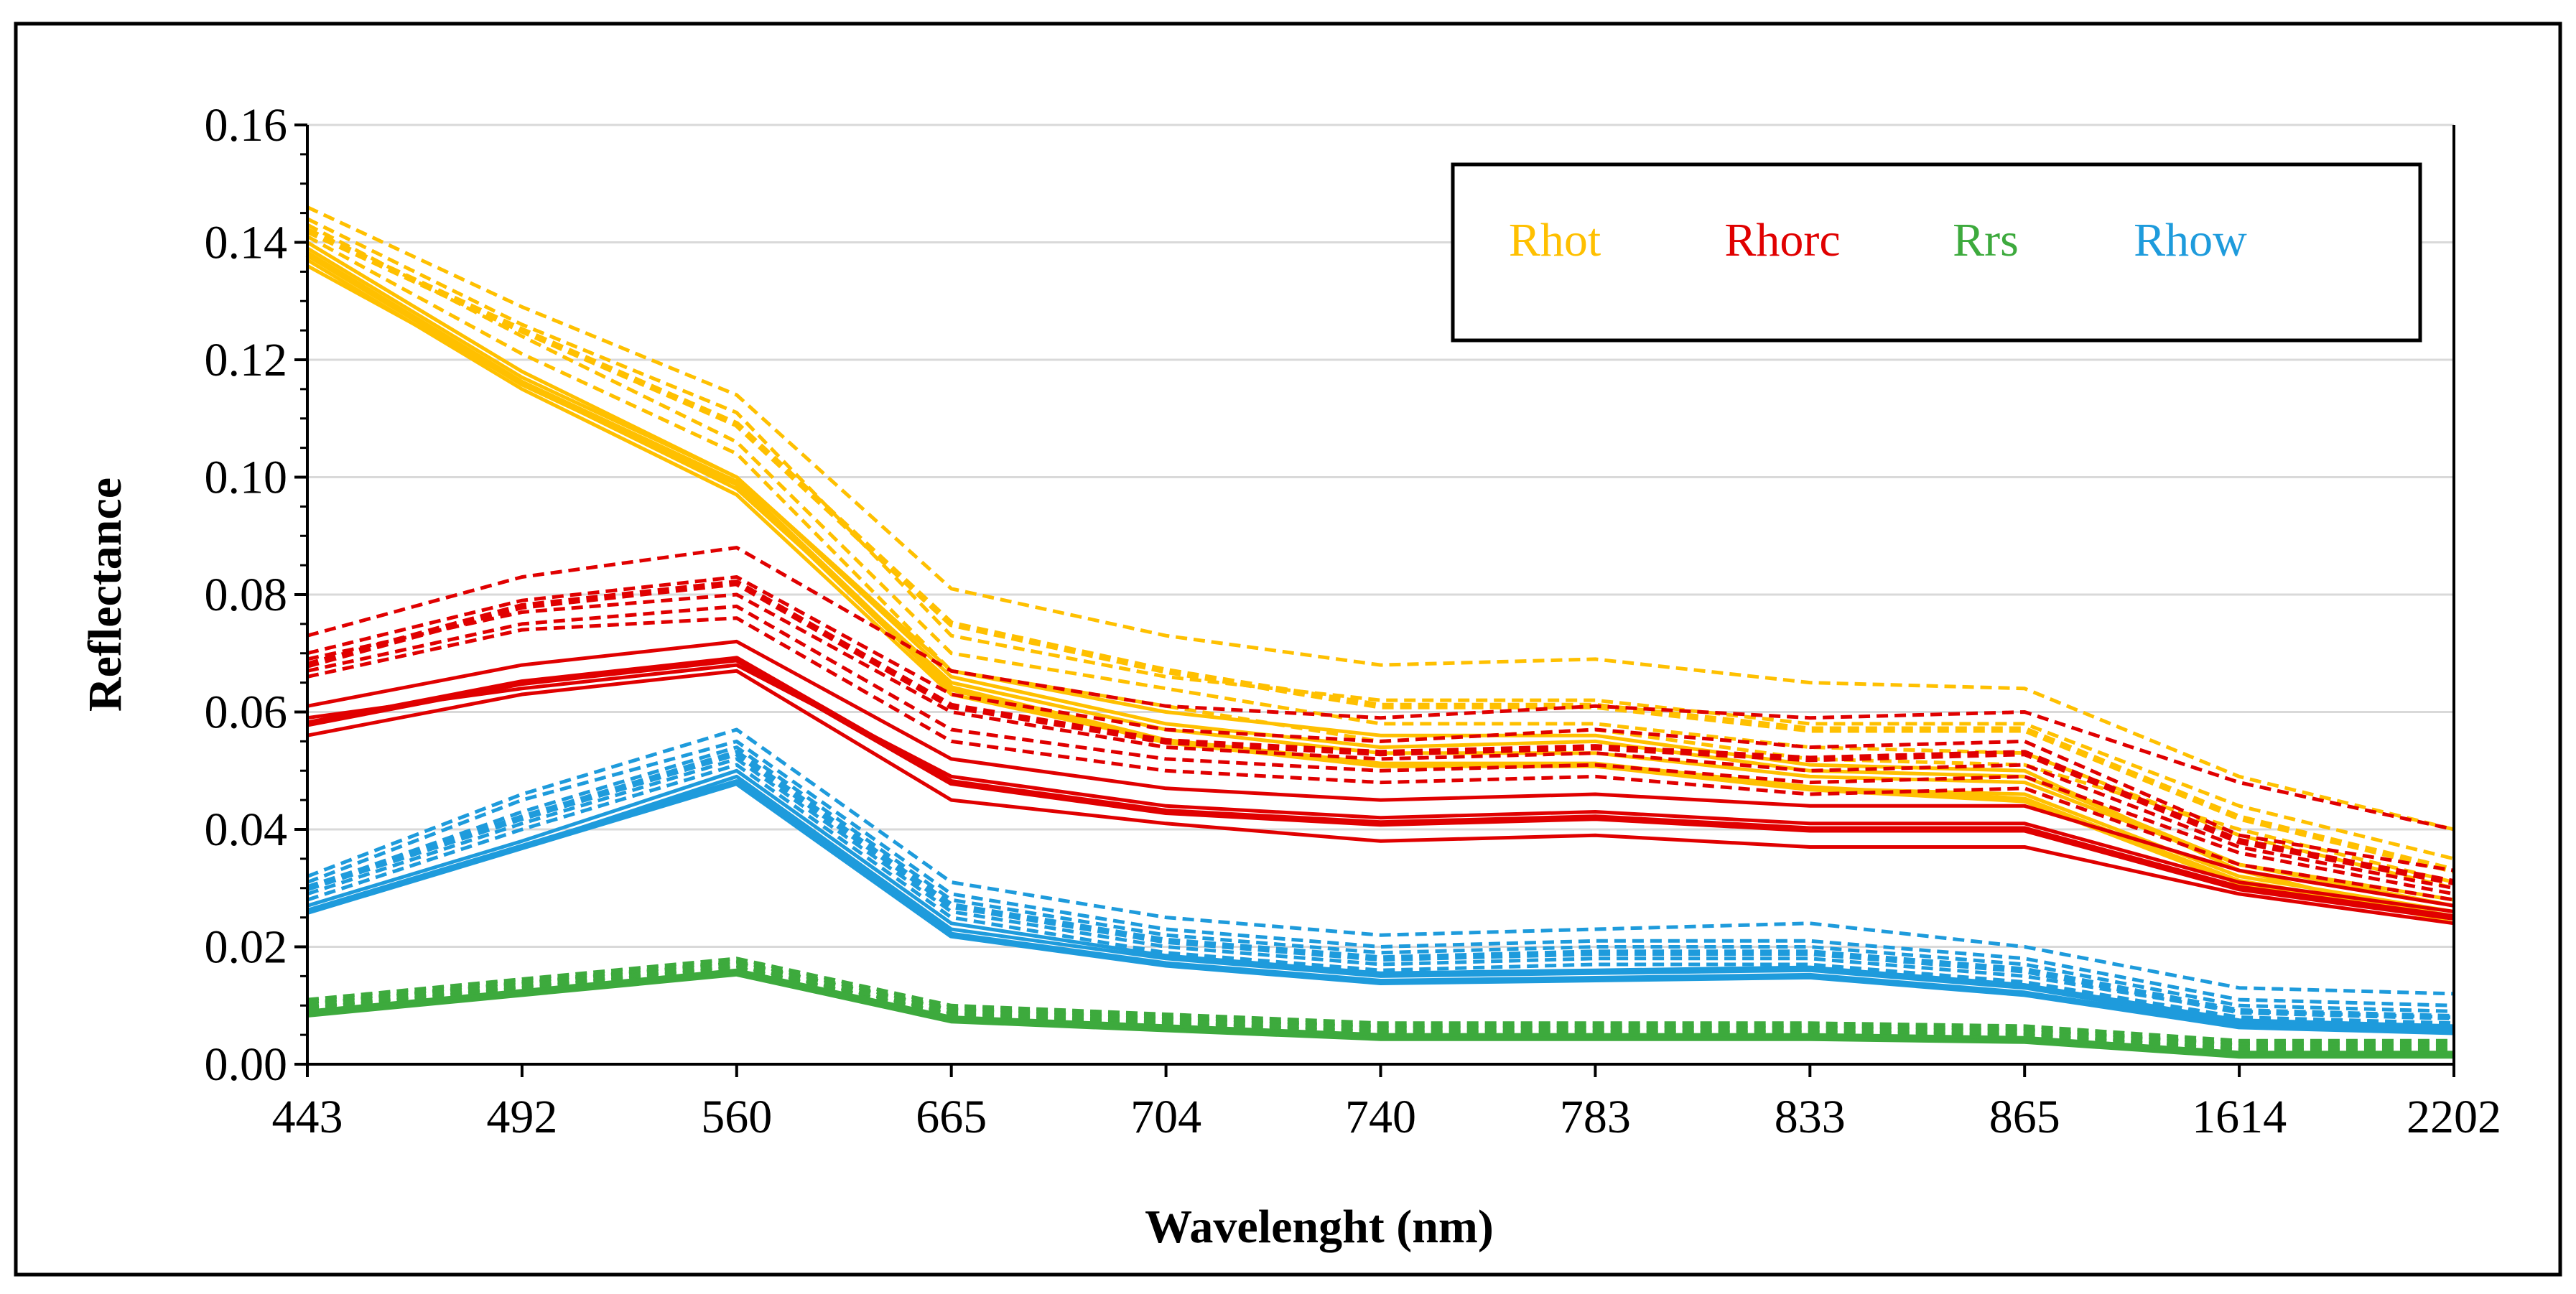 This screenshot has width=2576, height=1294. Describe the element at coordinates (307, 1117) in the screenshot. I see `x-tick-label: 443` at that location.